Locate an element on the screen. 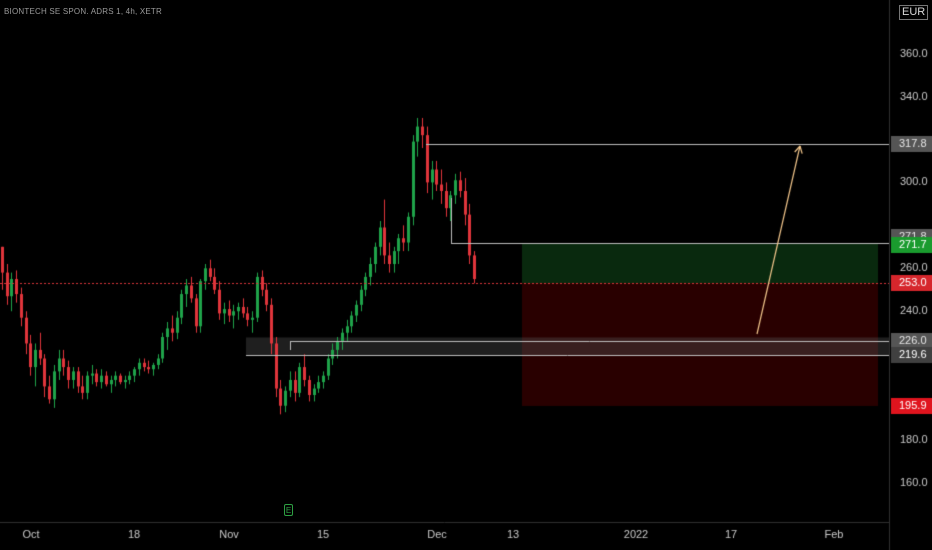 Image resolution: width=932 pixels, height=550 pixels. currency-button: EUR is located at coordinates (914, 12).